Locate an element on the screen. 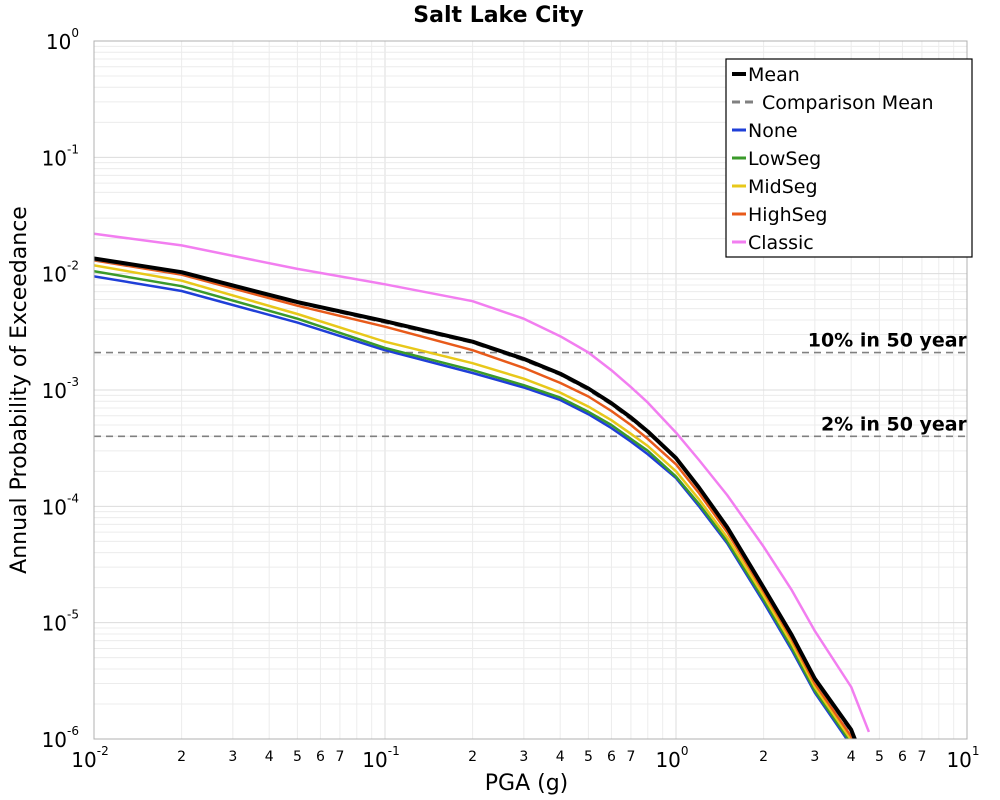  y-tick-label: 10⁻⁴ is located at coordinates (60, 505).